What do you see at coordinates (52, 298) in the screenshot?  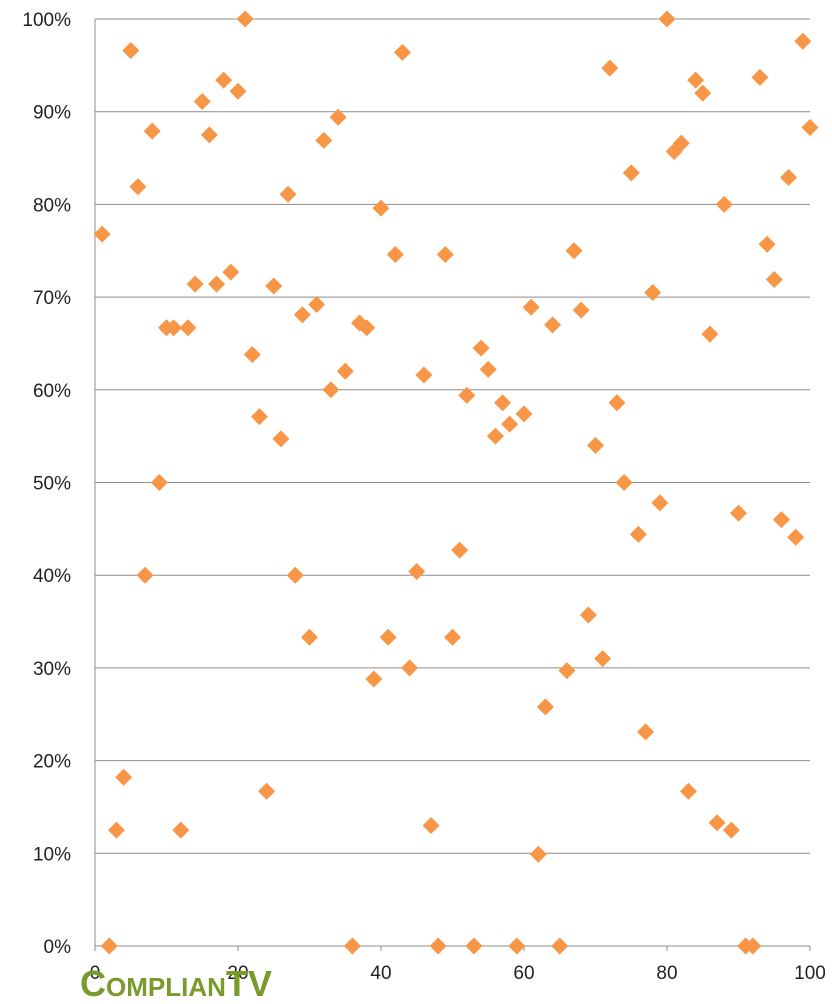 I see `y-tick-label: 70%` at bounding box center [52, 298].